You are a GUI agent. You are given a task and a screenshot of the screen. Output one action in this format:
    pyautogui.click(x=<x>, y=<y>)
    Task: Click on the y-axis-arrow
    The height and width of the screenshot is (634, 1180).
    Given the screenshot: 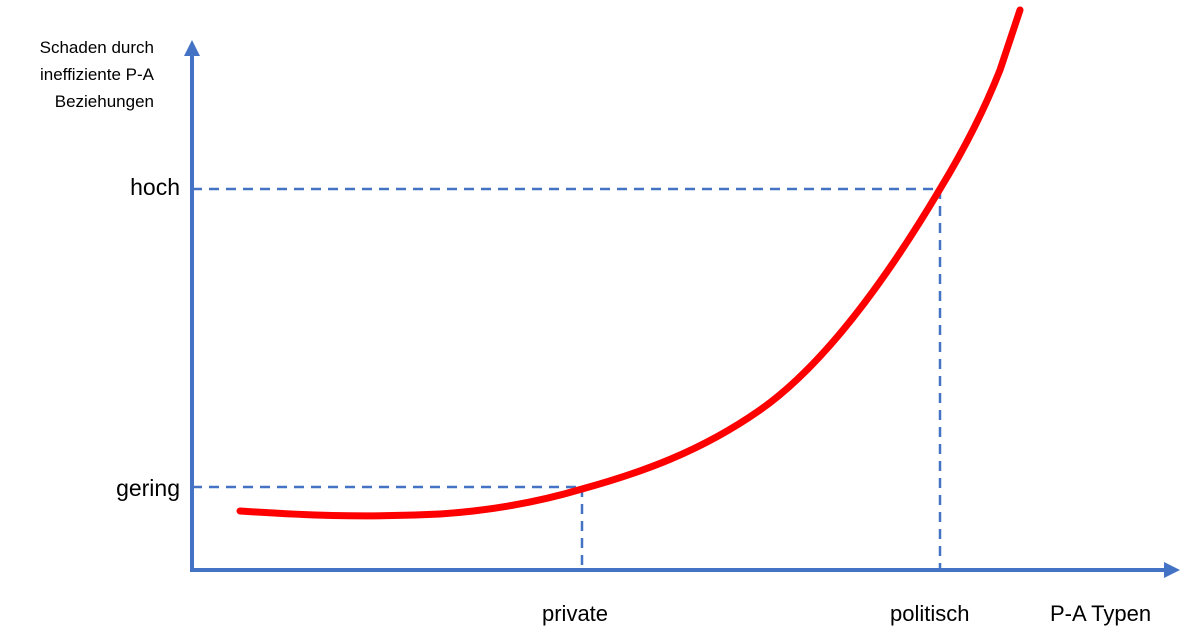 What is the action you would take?
    pyautogui.click(x=192, y=48)
    